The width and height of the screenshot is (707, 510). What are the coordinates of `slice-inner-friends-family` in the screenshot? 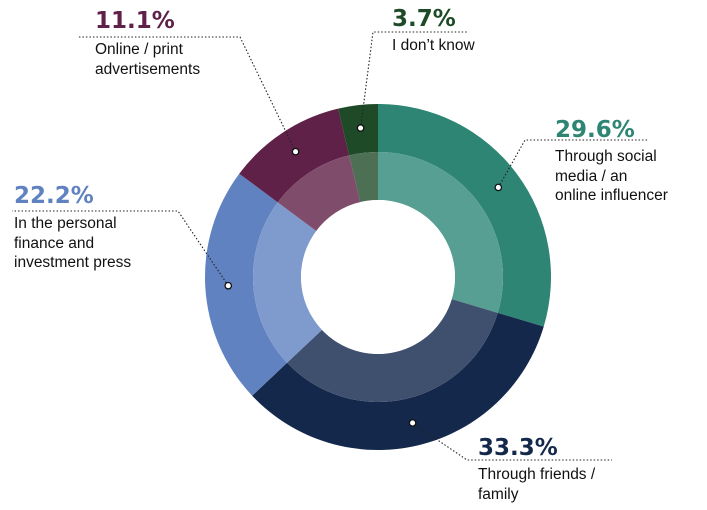 It's located at (392, 350).